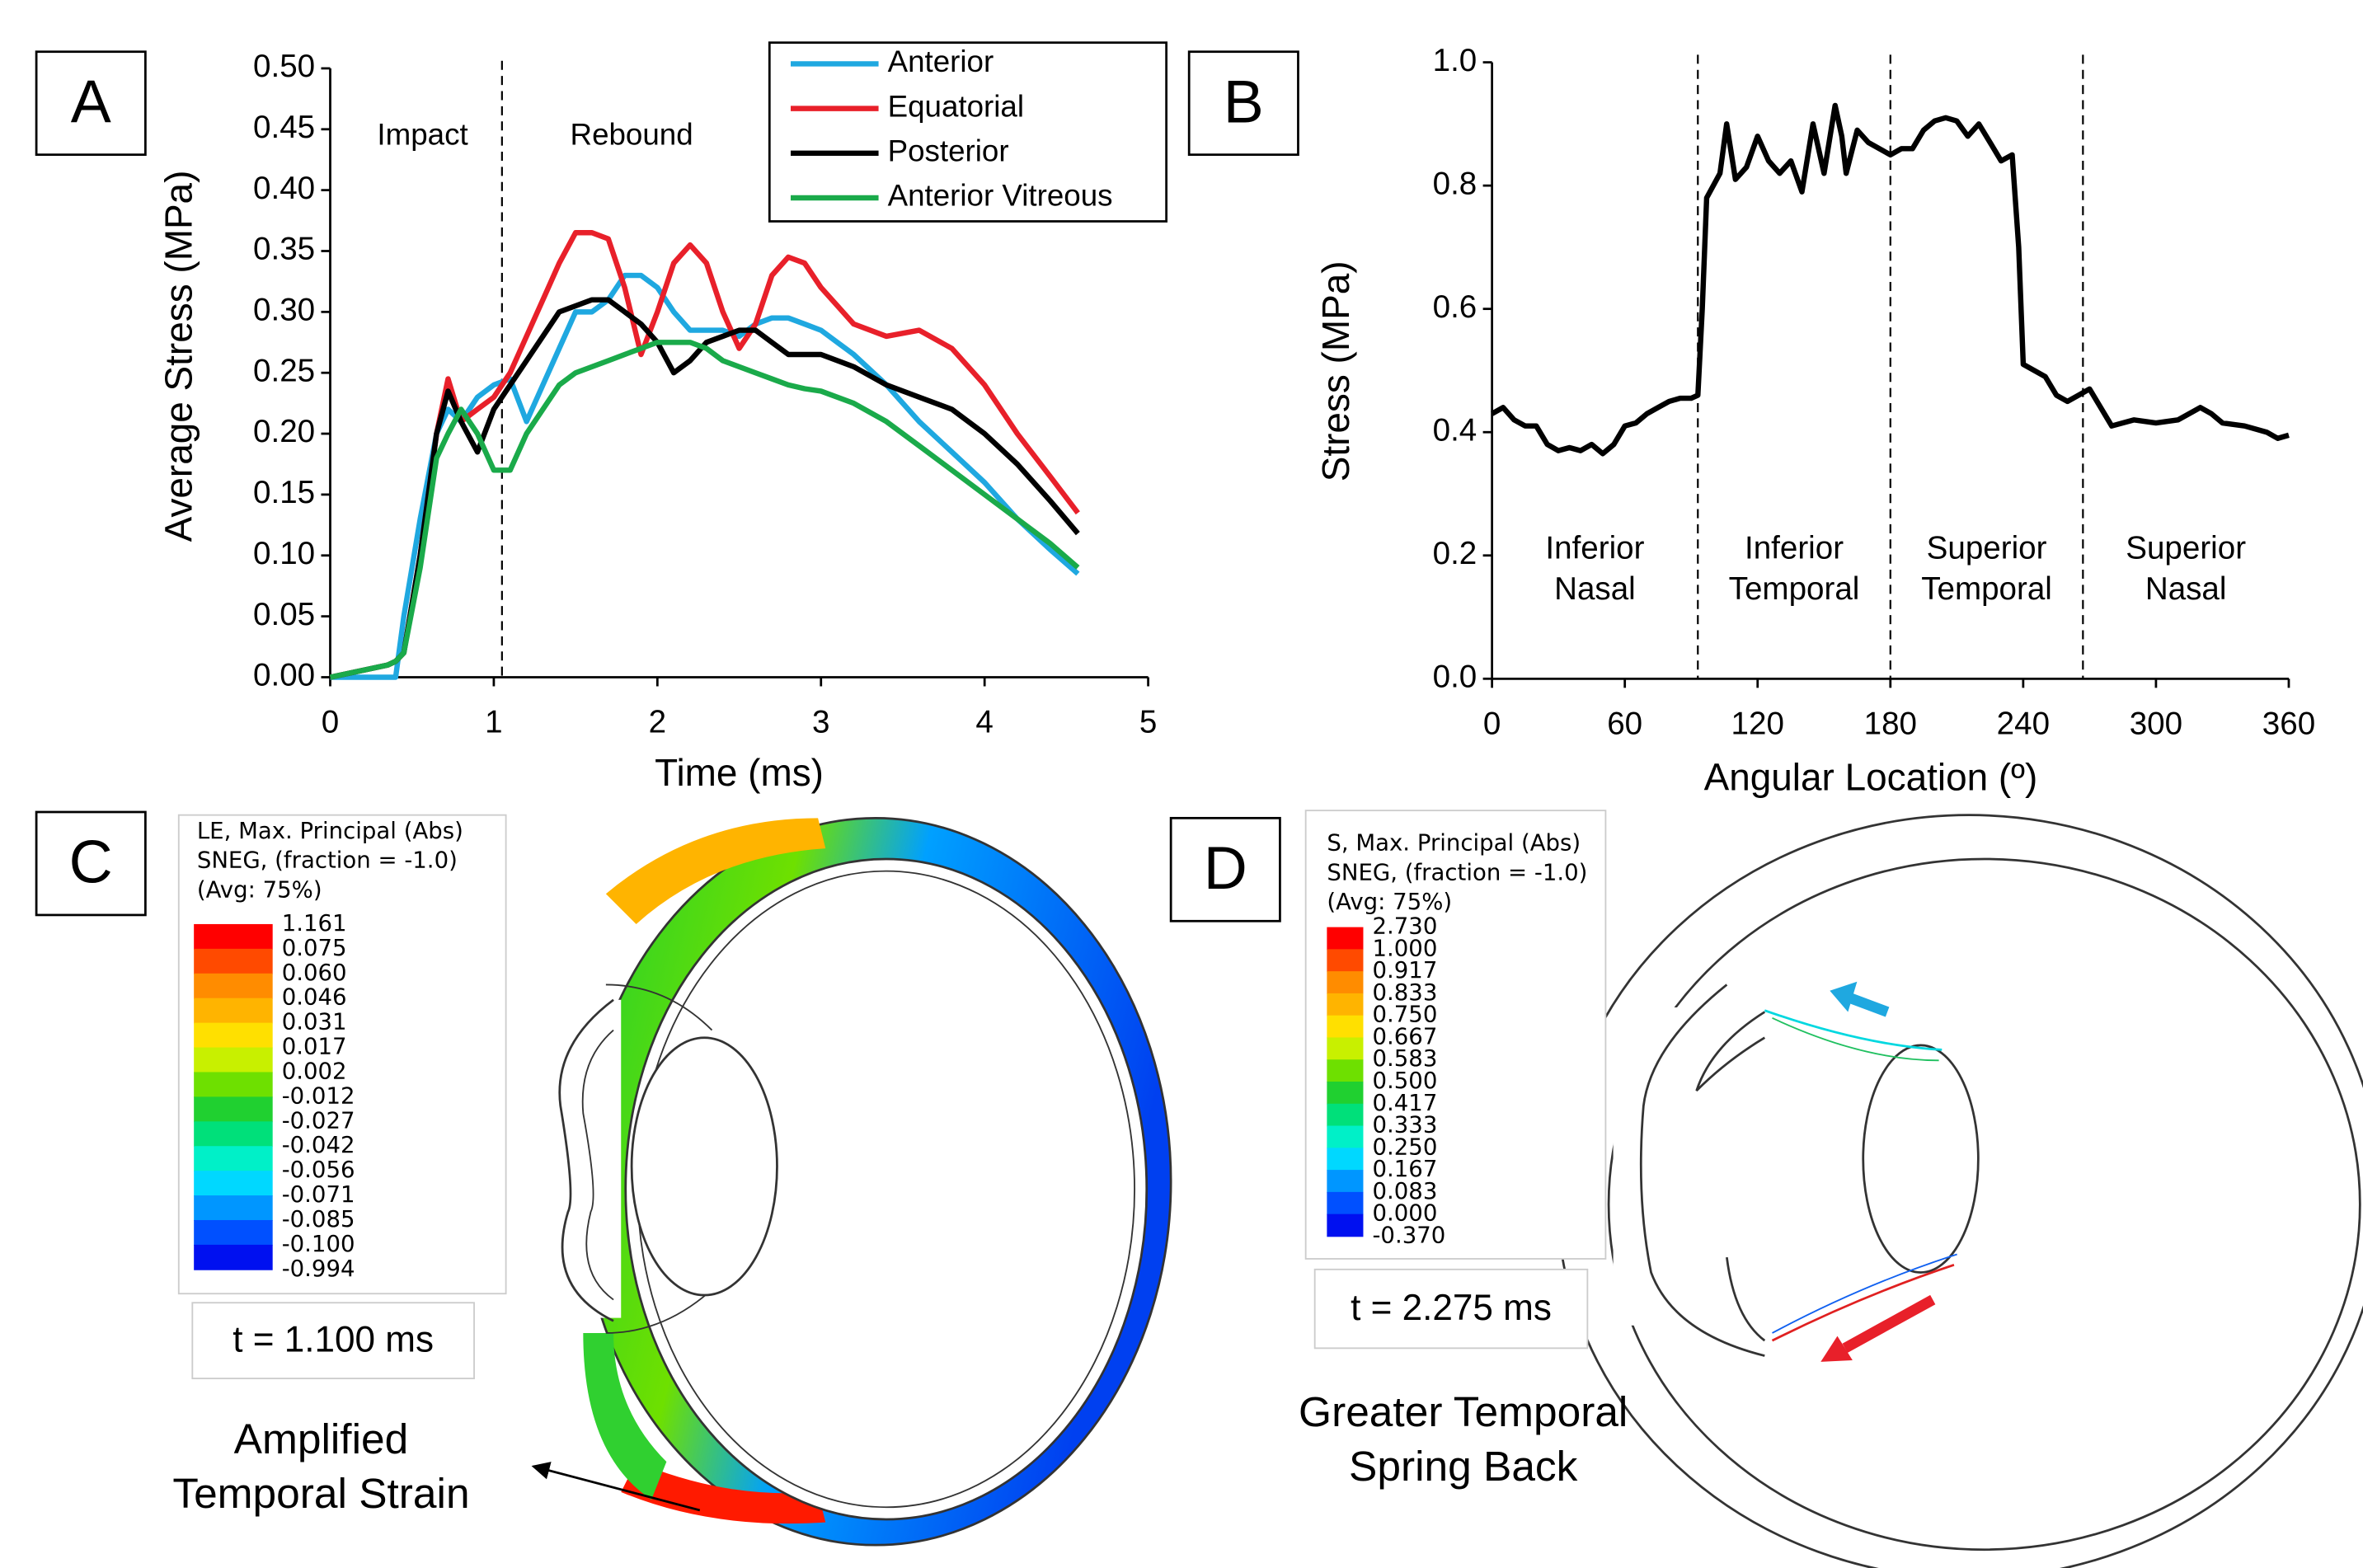 The height and width of the screenshot is (1568, 2363). Describe the element at coordinates (319, 1145) in the screenshot. I see `contour-level-label: -0.042` at that location.